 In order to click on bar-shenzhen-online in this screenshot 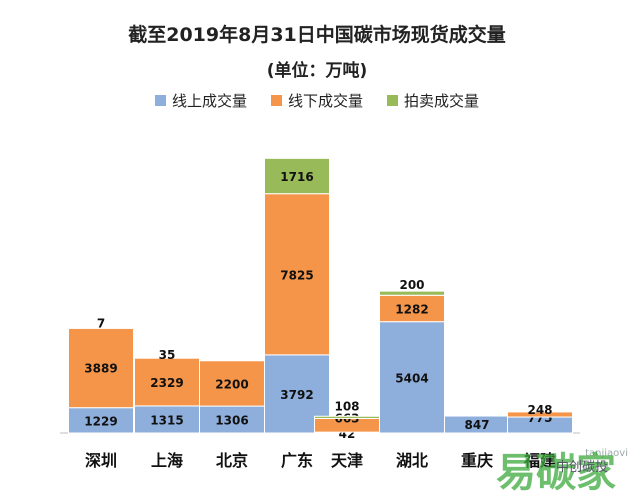, I will do `click(101, 420)`.